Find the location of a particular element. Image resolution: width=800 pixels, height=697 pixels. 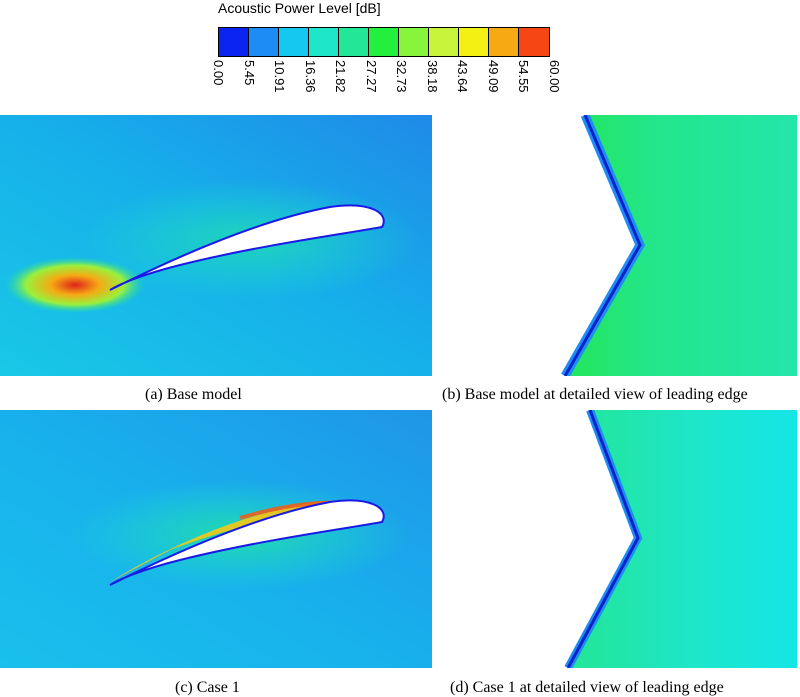

colorbar-tick-label: 43.64 is located at coordinates (462, 76).